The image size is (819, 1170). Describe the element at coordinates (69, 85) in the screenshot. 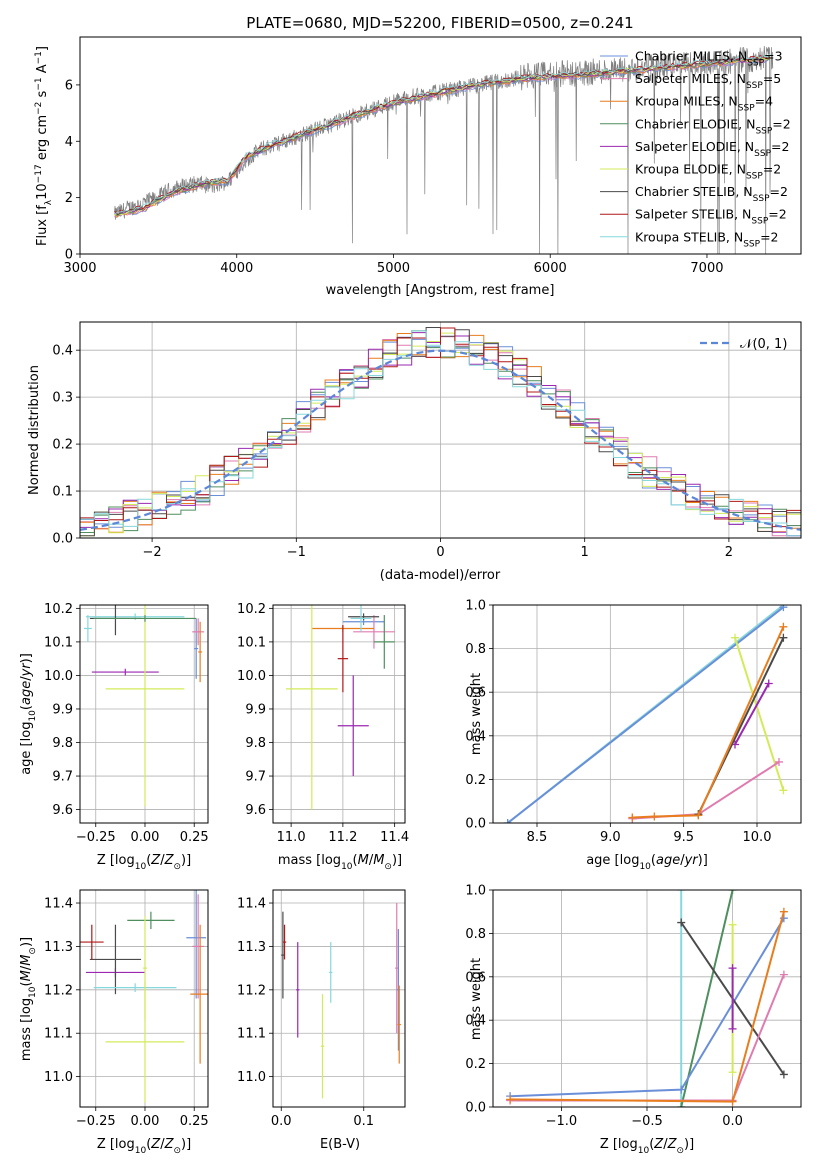

I see `y-tick-label: 6` at that location.